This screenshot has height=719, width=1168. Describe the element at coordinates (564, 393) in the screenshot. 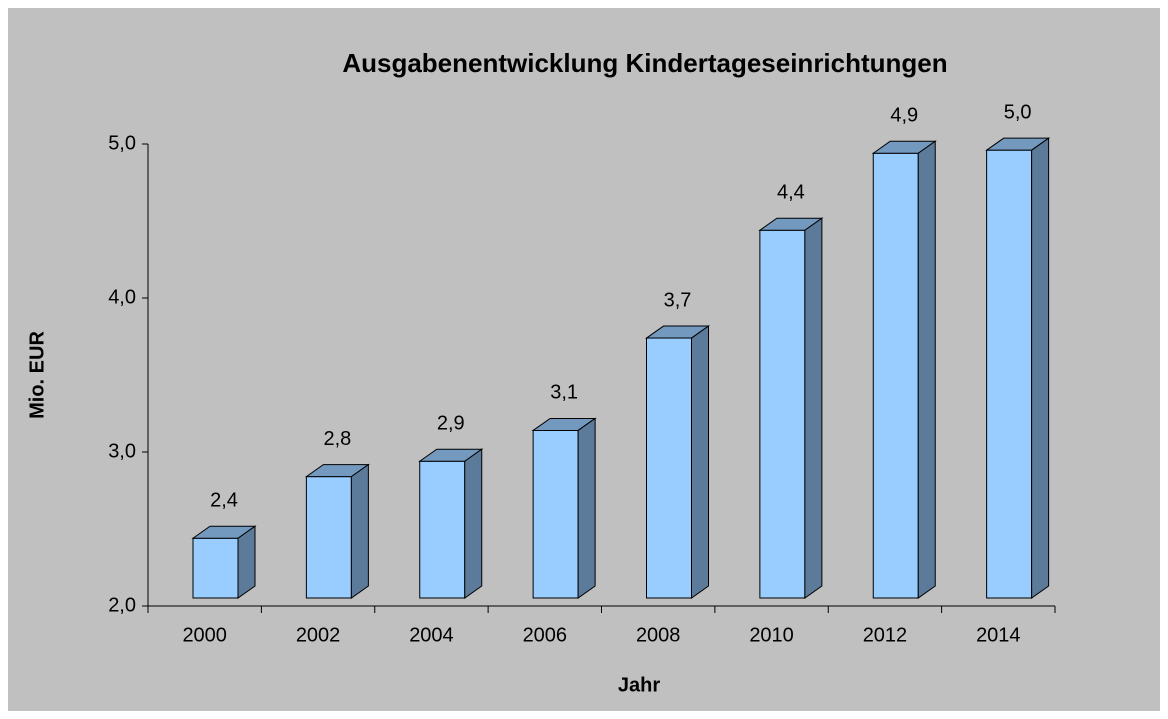

I see `value-label: 3,1` at that location.